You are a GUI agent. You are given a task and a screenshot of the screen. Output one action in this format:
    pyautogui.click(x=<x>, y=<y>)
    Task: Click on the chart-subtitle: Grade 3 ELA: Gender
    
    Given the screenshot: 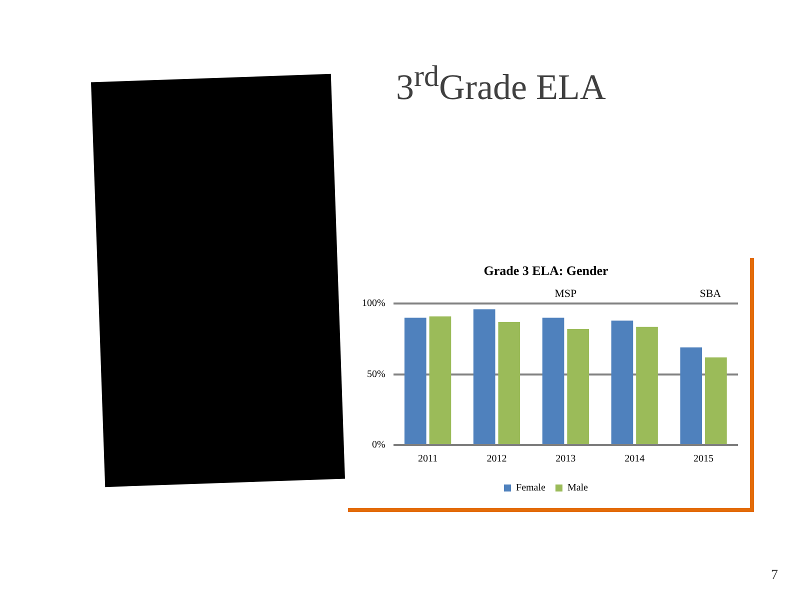 What is the action you would take?
    pyautogui.click(x=546, y=270)
    